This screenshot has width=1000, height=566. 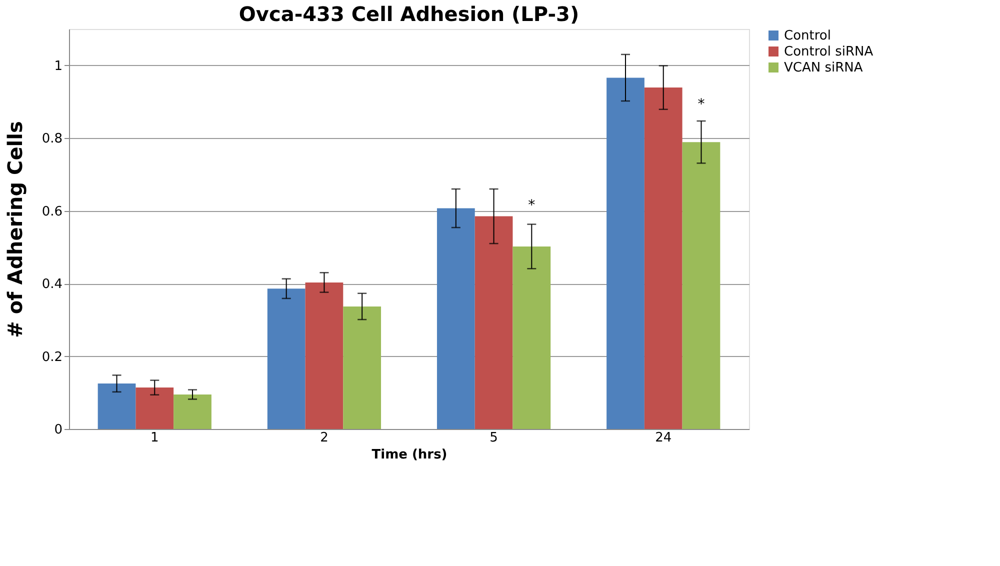 What do you see at coordinates (154, 438) in the screenshot?
I see `x-tick-label: 1` at bounding box center [154, 438].